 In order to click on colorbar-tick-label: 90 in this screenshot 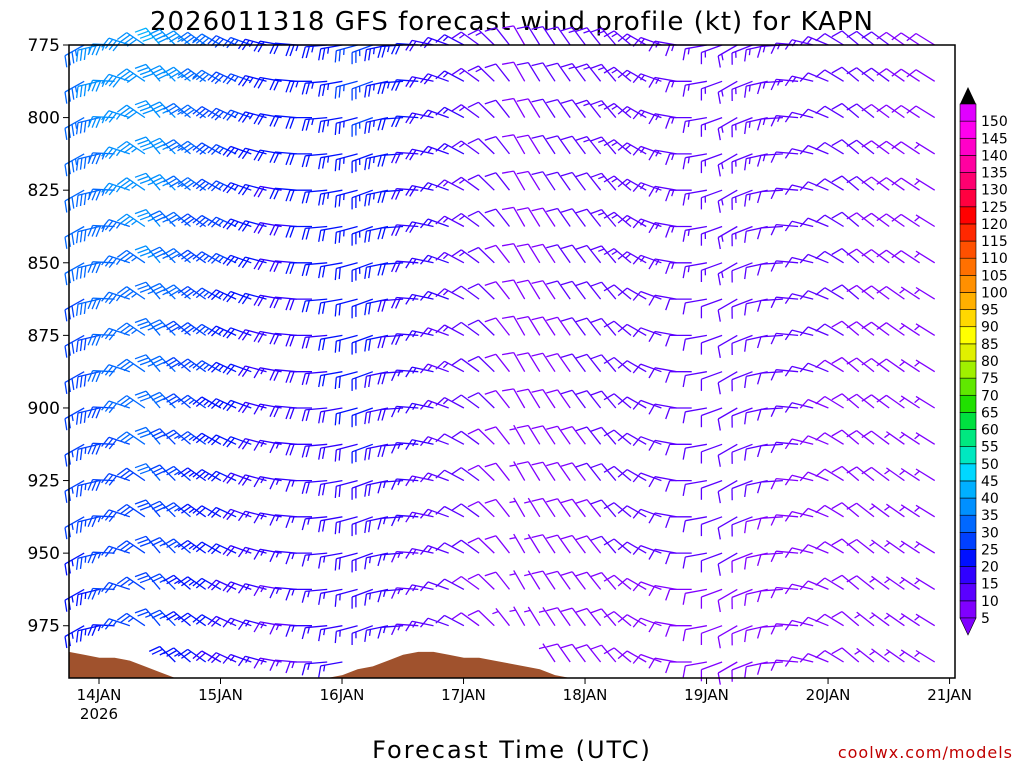, I will do `click(990, 328)`.